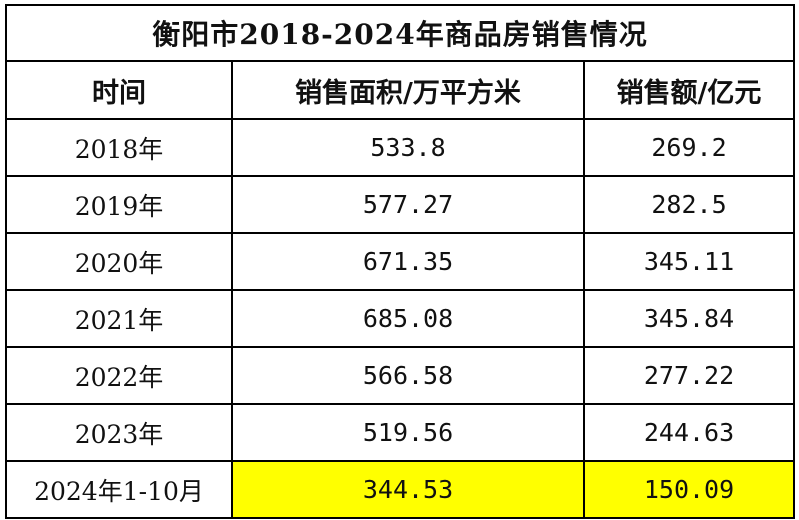 Image resolution: width=799 pixels, height=520 pixels. I want to click on table-row: 2019年 577.27 282.5, so click(400, 204).